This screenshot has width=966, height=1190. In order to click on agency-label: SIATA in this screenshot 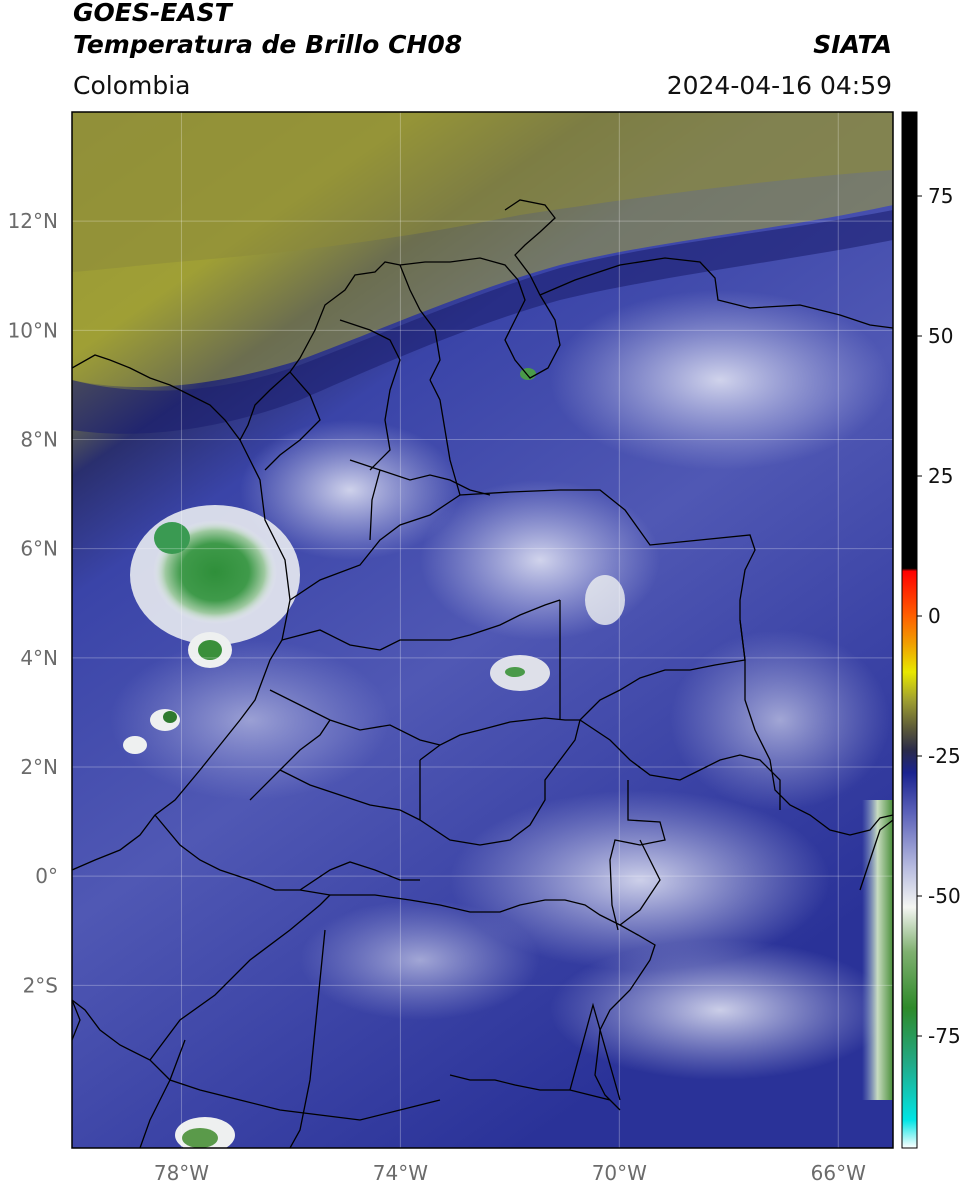, I will do `click(852, 44)`.